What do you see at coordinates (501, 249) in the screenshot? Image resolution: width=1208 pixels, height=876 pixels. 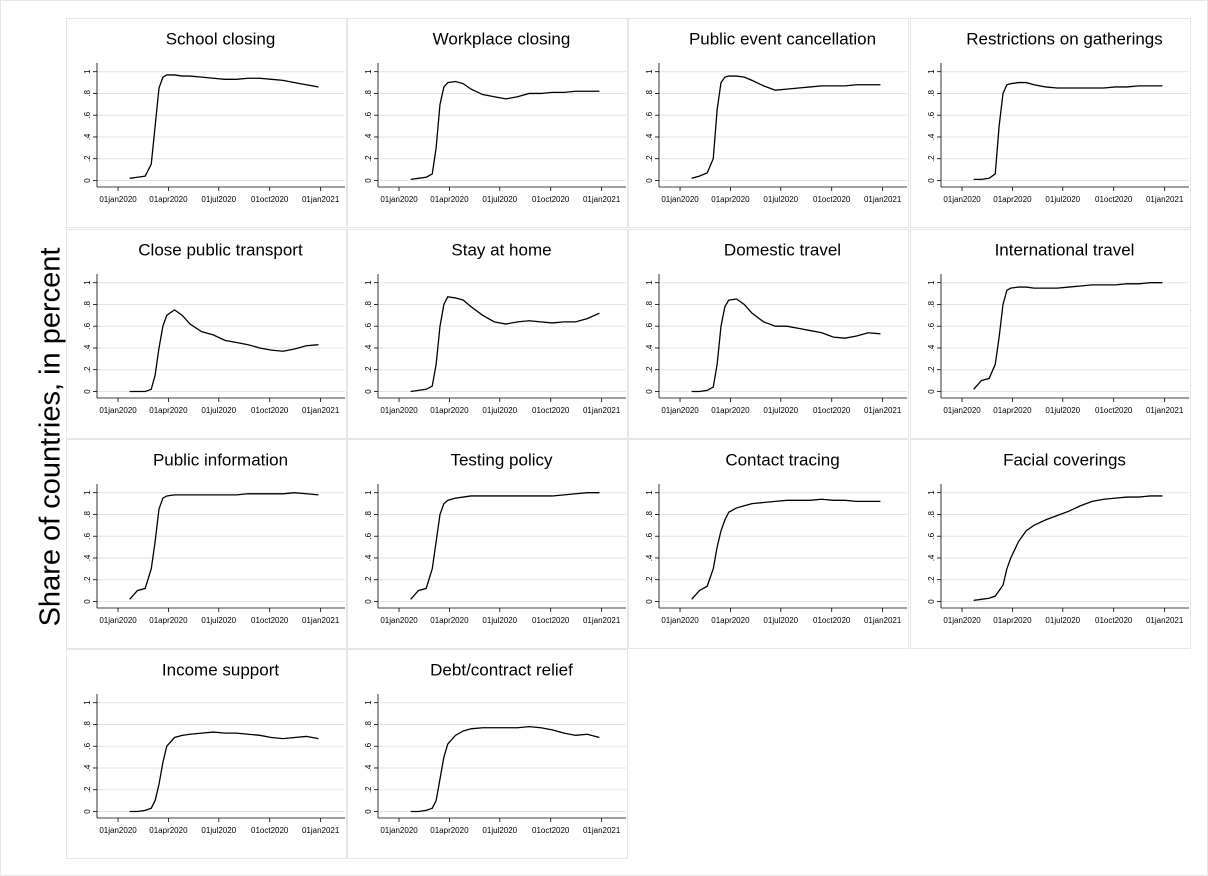 I see `panel-title: Stay at home` at bounding box center [501, 249].